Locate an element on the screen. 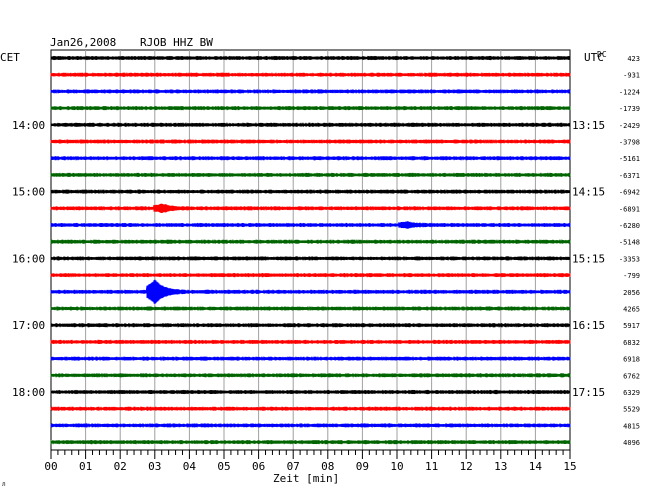 The height and width of the screenshot is (494, 650). x-tick-label: 13 is located at coordinates (500, 466).